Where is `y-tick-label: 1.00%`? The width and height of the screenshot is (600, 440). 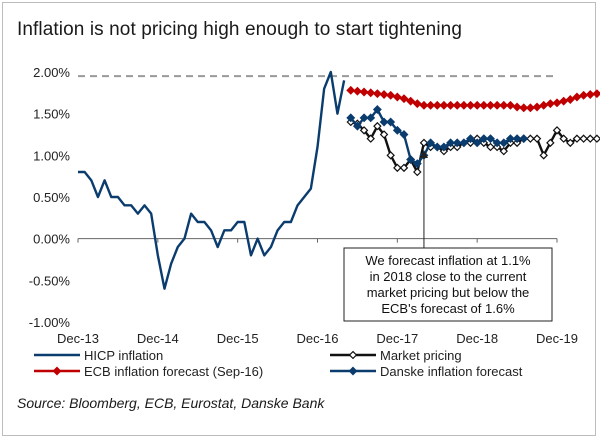 y-tick-label: 1.00% is located at coordinates (51, 155).